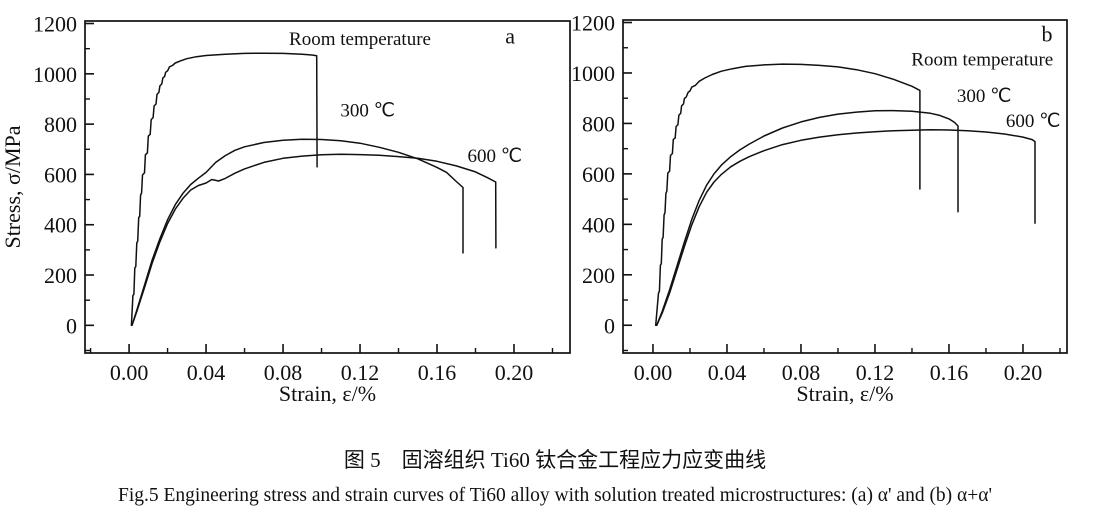 Image resolution: width=1110 pixels, height=522 pixels. I want to click on panel-letter-b: b, so click(1047, 33).